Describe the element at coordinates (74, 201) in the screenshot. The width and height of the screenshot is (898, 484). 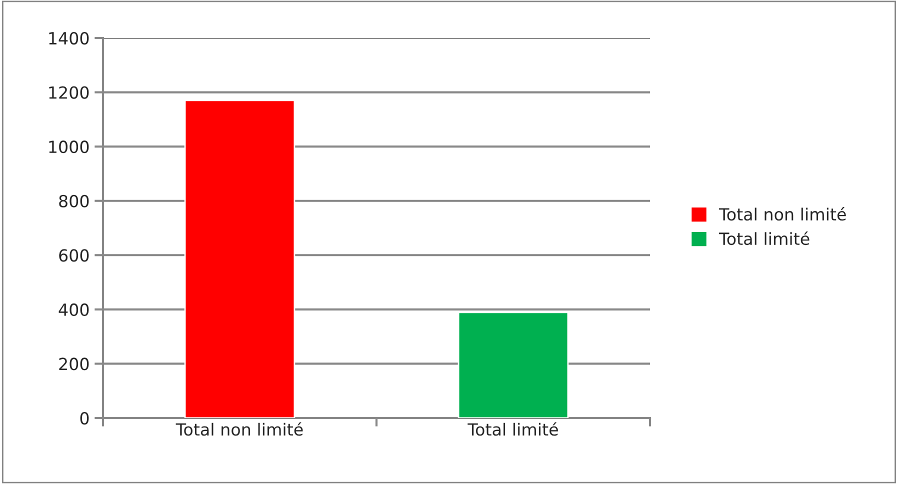
I see `y-tick-label: 800` at that location.